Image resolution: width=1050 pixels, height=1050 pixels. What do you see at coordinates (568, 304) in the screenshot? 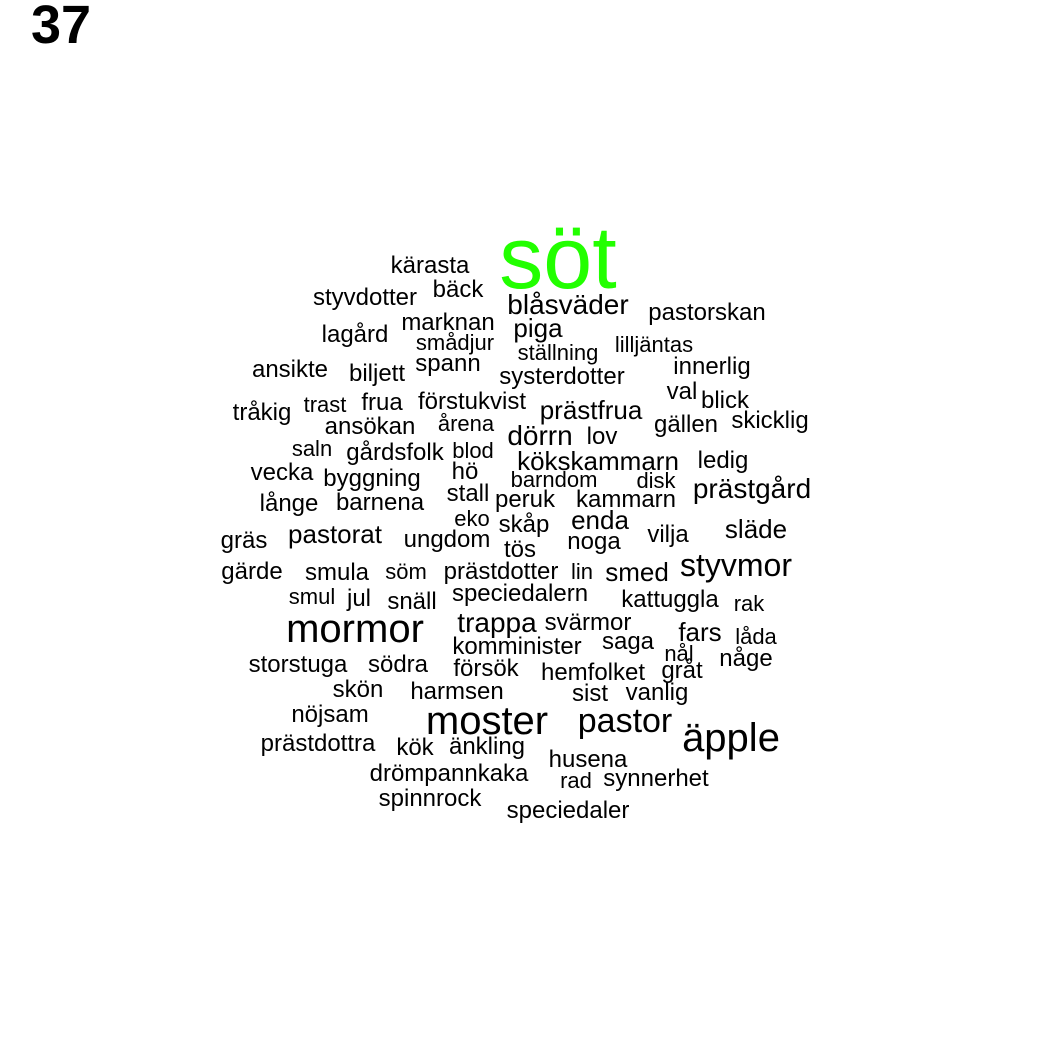
I see `cloud-word: blåsväder` at bounding box center [568, 304].